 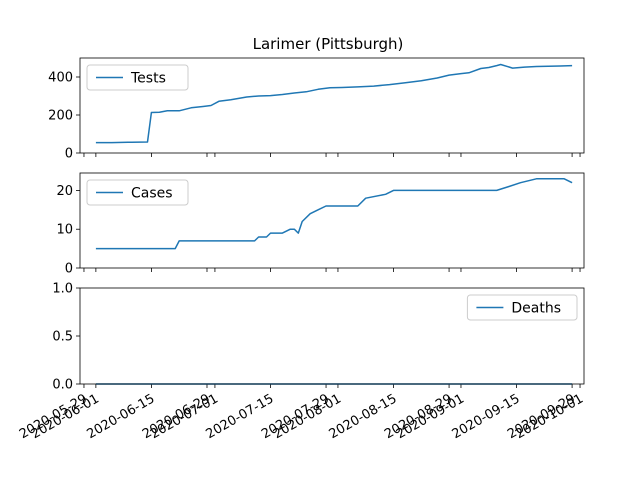 What do you see at coordinates (334, 214) in the screenshot?
I see `series-line-cases` at bounding box center [334, 214].